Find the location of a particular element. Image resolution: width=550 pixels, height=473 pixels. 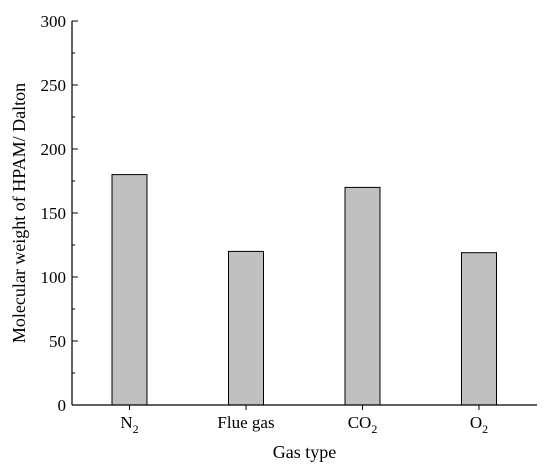

bar-n2 is located at coordinates (129, 290).